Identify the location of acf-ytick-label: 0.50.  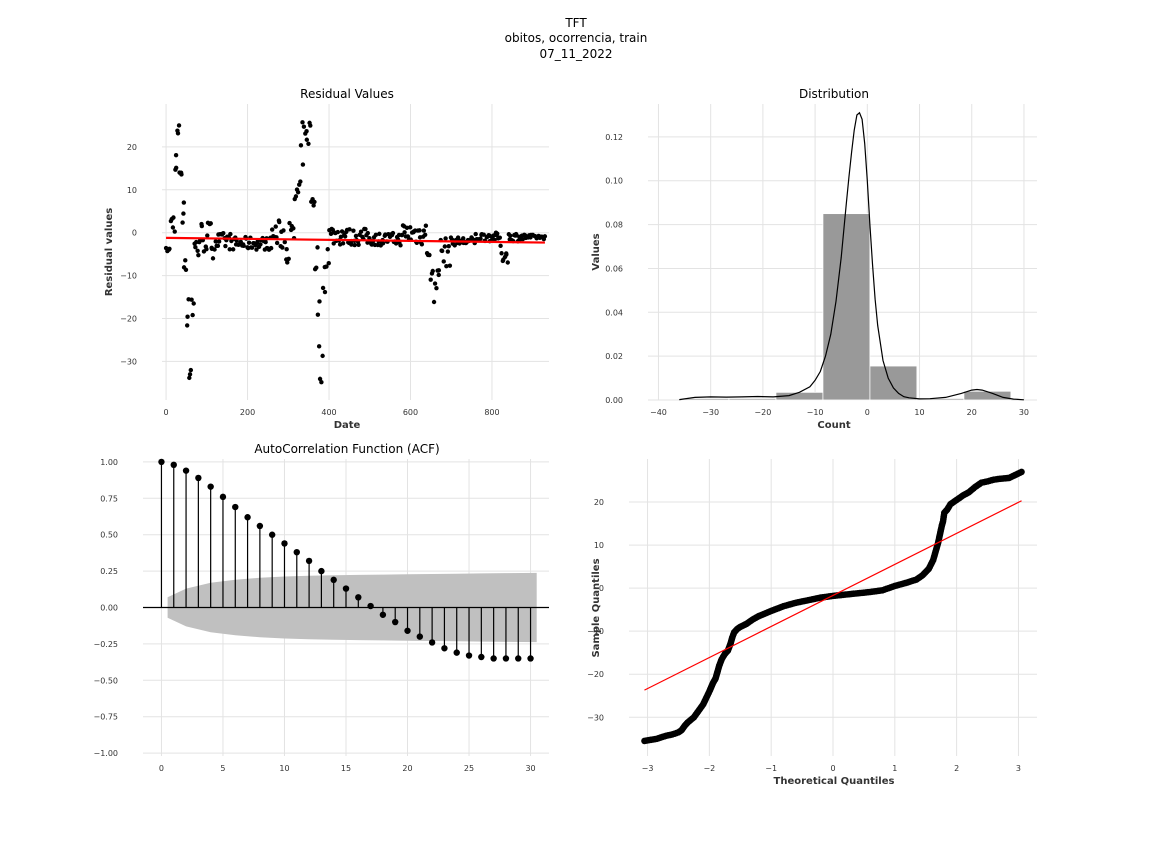
(109, 535).